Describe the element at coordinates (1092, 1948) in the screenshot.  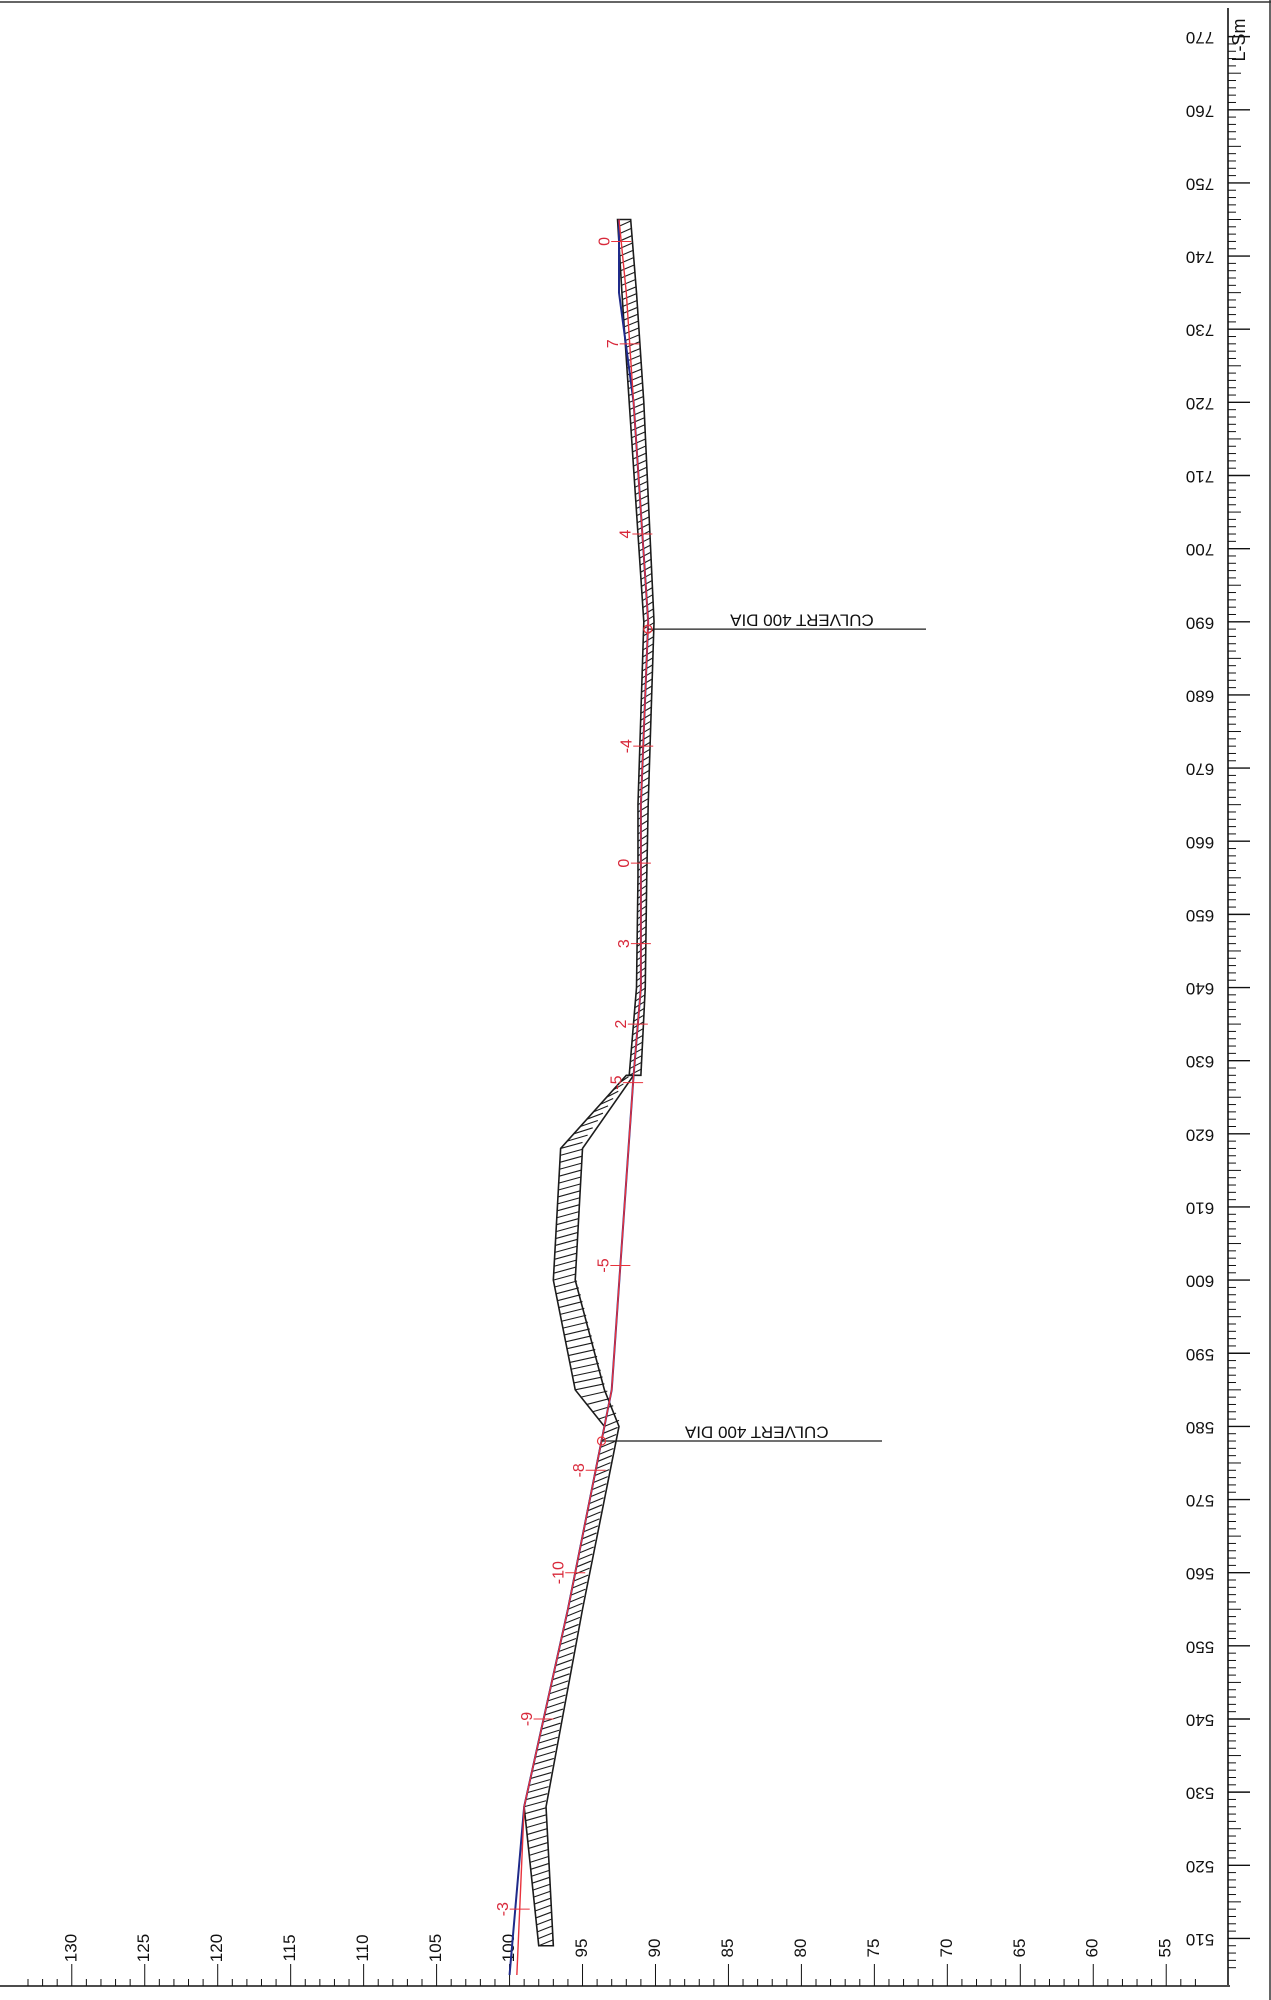
I see `level-tick-label: 60` at that location.